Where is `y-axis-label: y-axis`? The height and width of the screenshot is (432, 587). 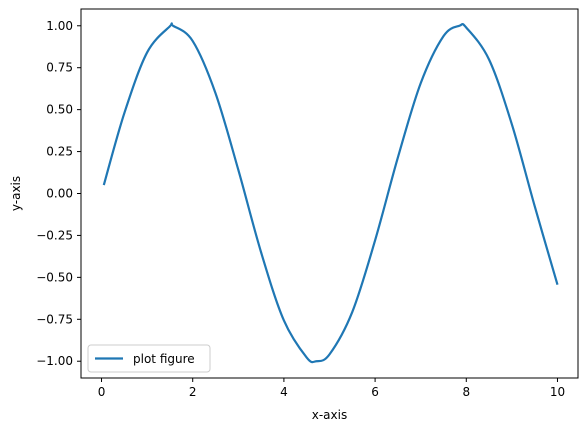 y-axis-label: y-axis is located at coordinates (16, 193).